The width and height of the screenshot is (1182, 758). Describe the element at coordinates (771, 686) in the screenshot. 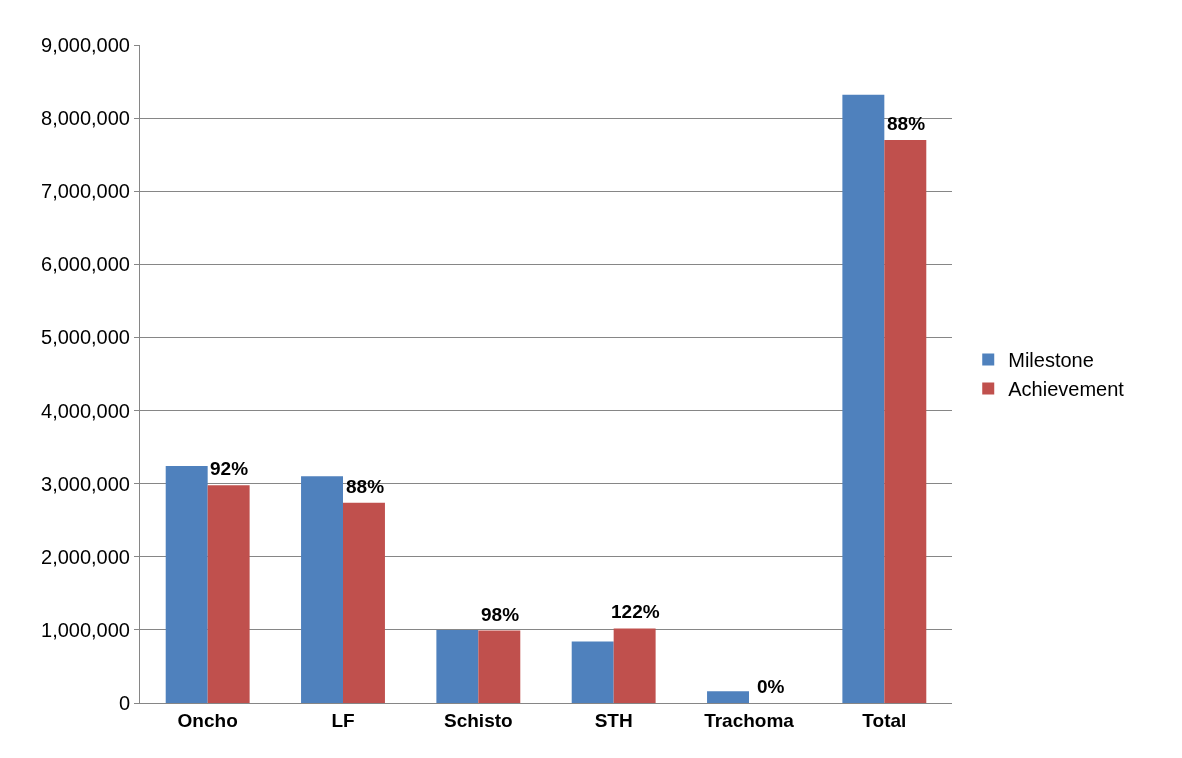

I see `annotation: 0%` at that location.